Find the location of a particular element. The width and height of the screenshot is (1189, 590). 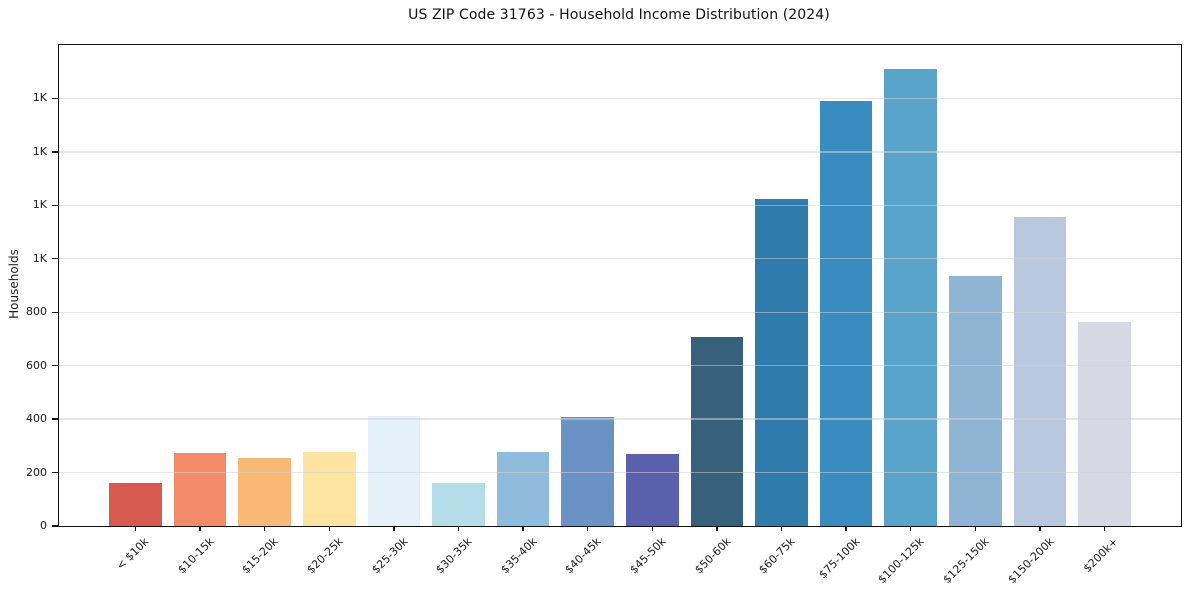

y-tick-label: 400 is located at coordinates (36, 419).